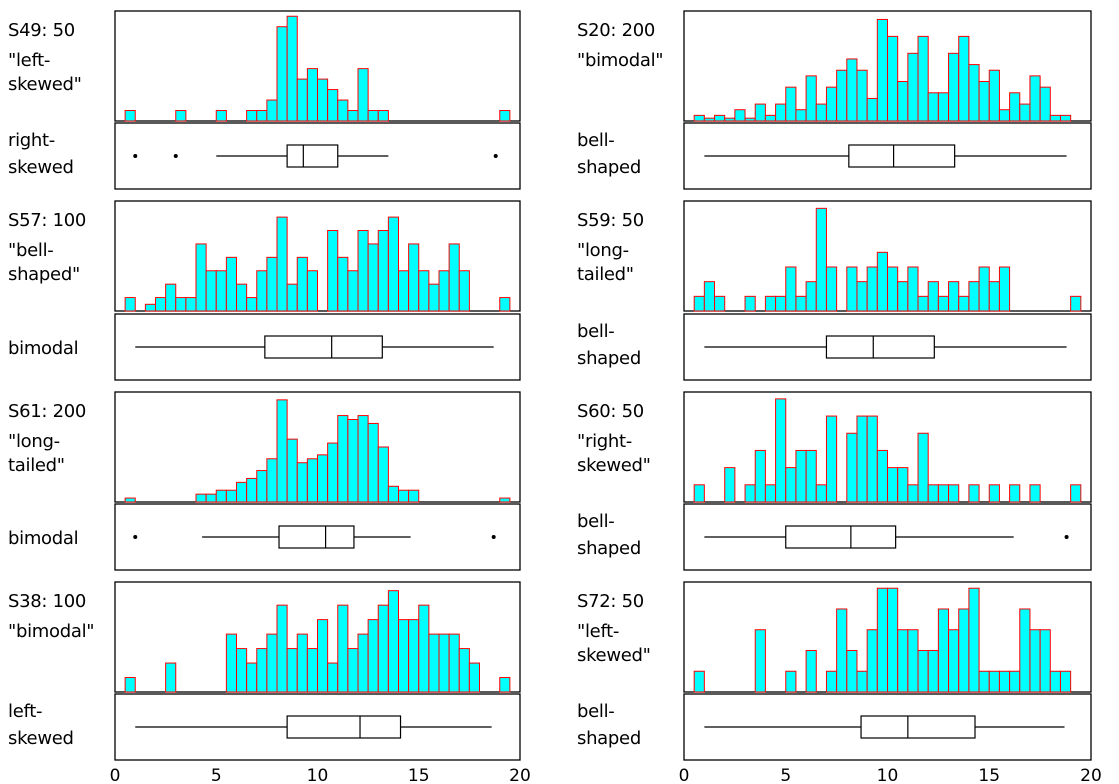 The width and height of the screenshot is (1119, 784). I want to click on boxplot-label: bell-, so click(596, 140).